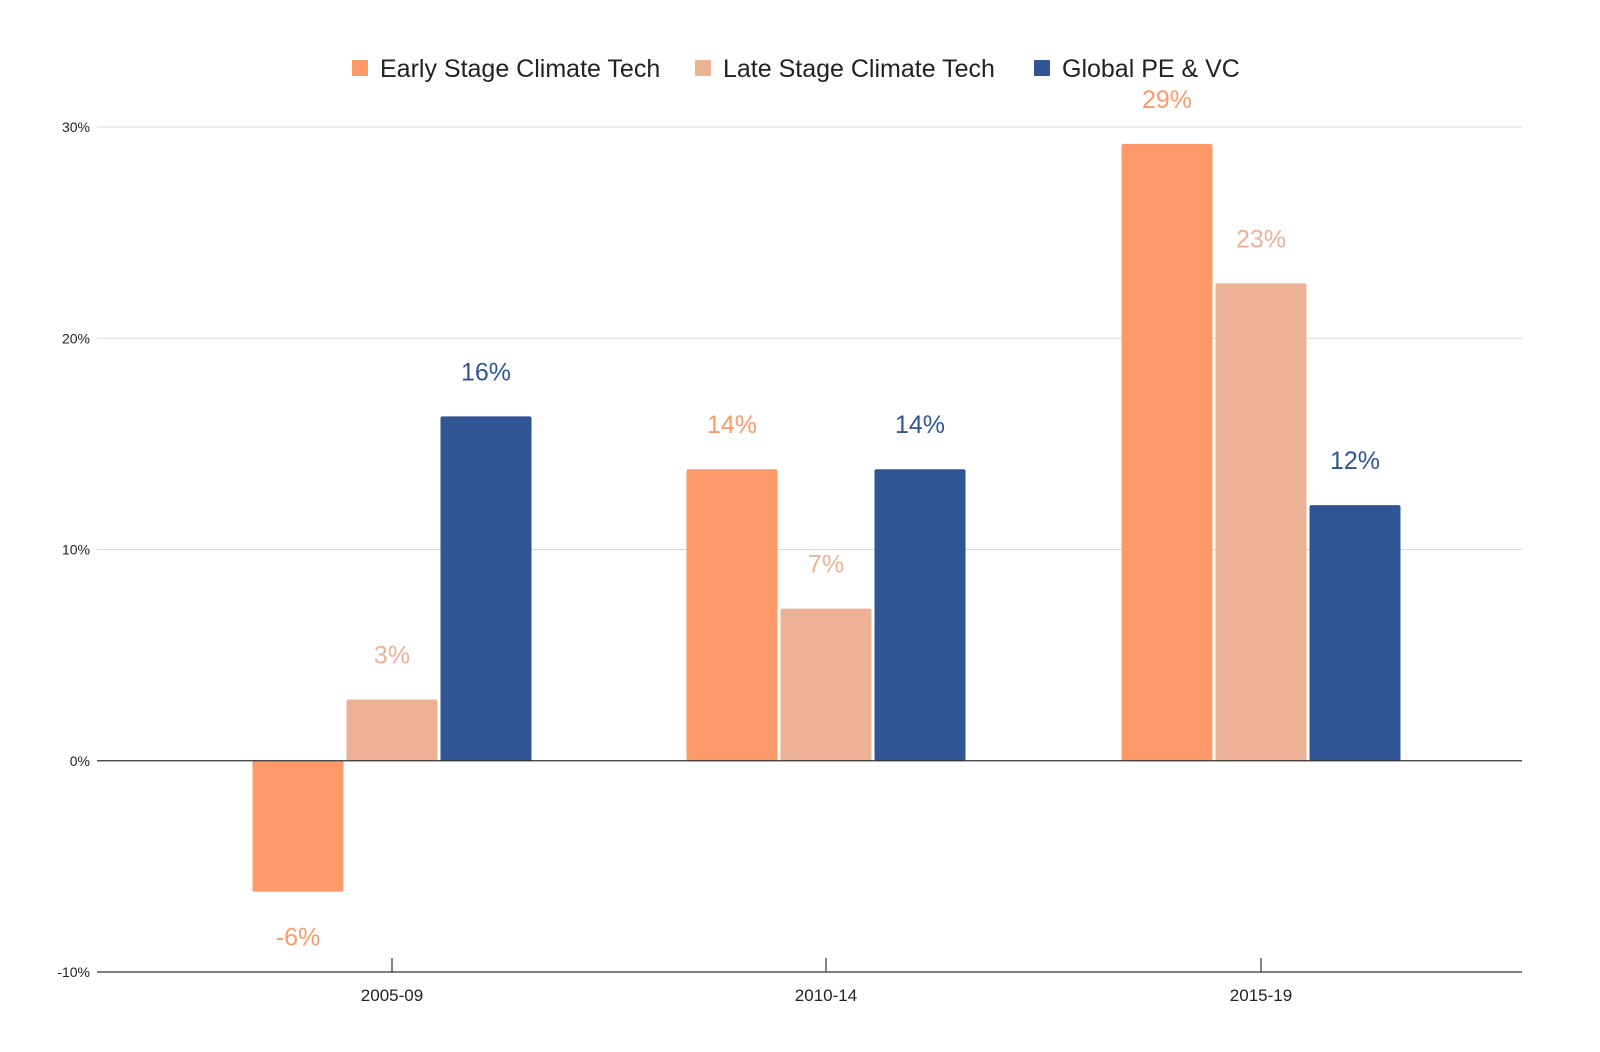 This screenshot has width=1600, height=1052. I want to click on data-label: 29%, so click(1167, 100).